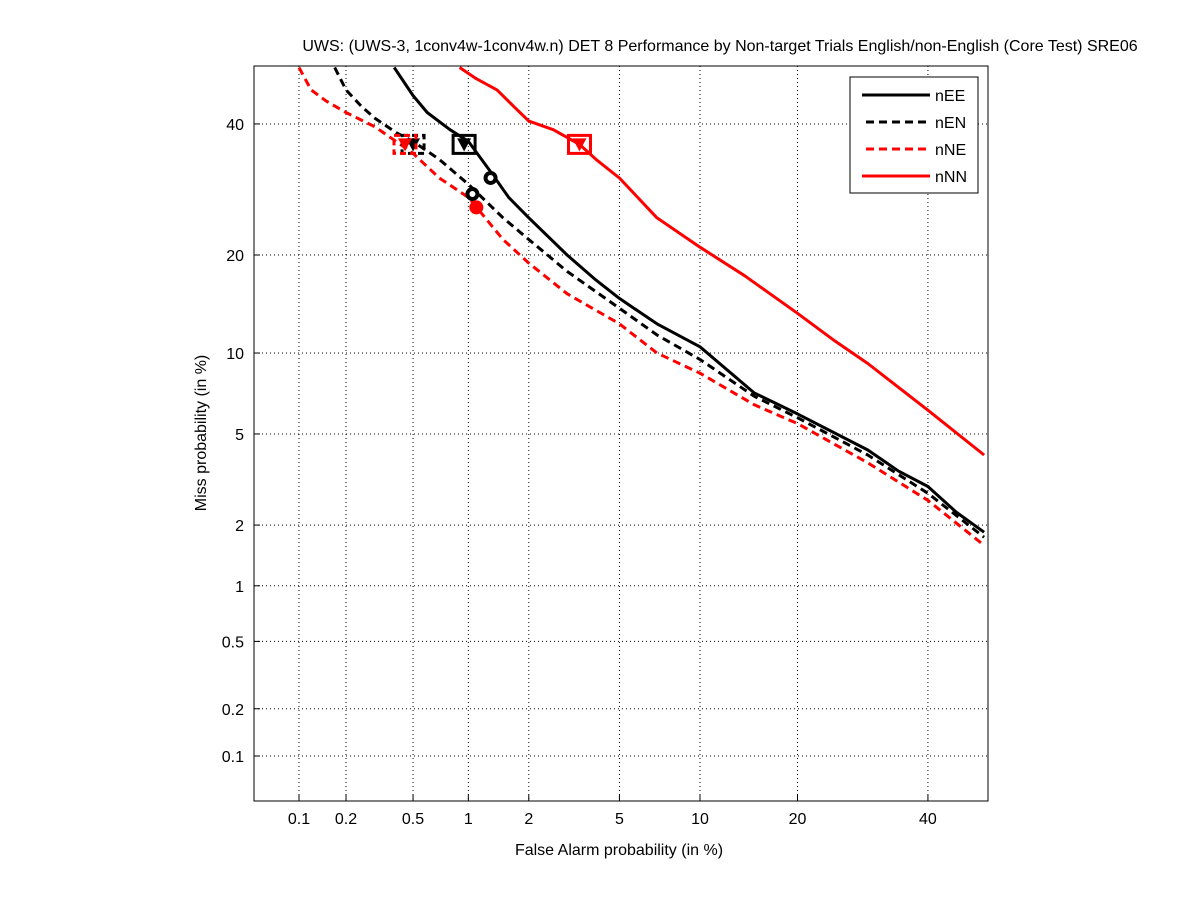 The width and height of the screenshot is (1201, 900). I want to click on min-dcf-box-nEE, so click(464, 144).